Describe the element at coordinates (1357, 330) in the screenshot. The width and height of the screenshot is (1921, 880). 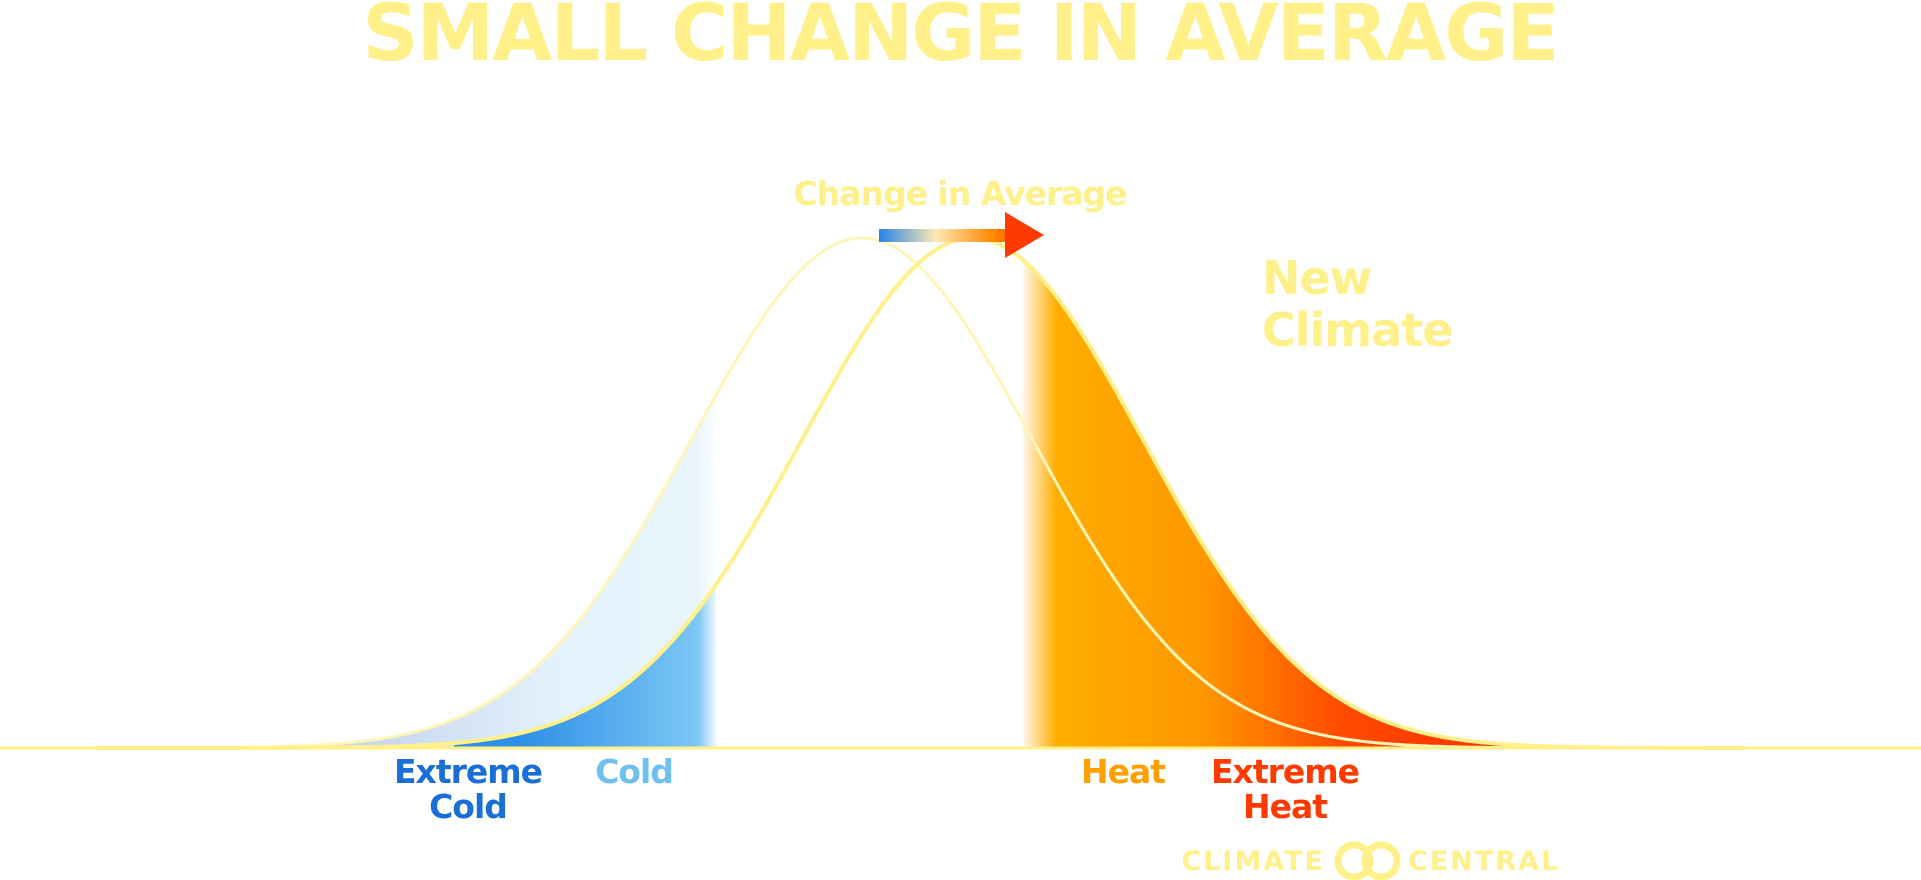
I see `new-climate-label-line2: Climate` at that location.